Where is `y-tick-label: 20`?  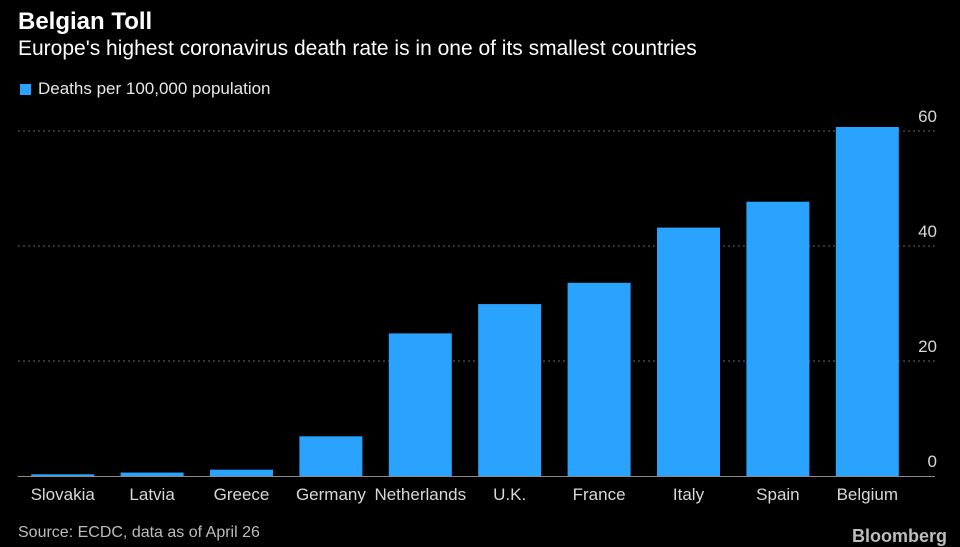 y-tick-label: 20 is located at coordinates (927, 346).